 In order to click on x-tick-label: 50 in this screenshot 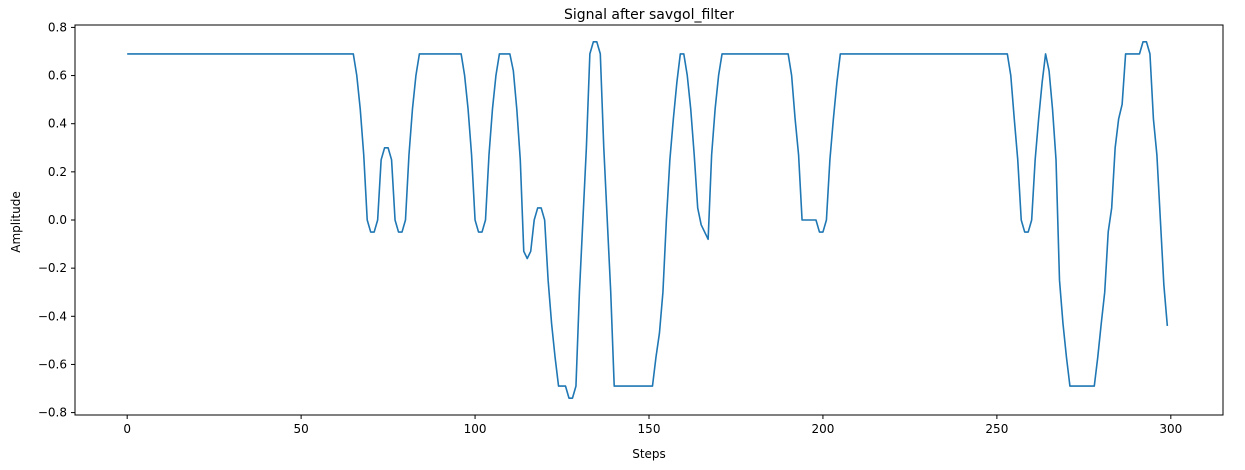, I will do `click(300, 429)`.